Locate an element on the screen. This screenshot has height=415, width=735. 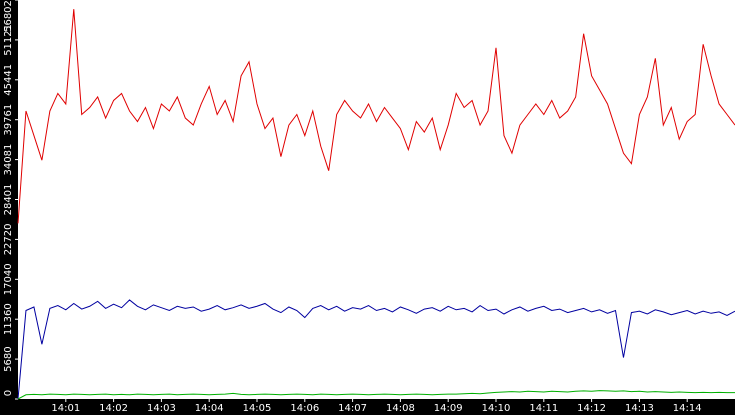
y-tick-label: 17040 is located at coordinates (8, 279).